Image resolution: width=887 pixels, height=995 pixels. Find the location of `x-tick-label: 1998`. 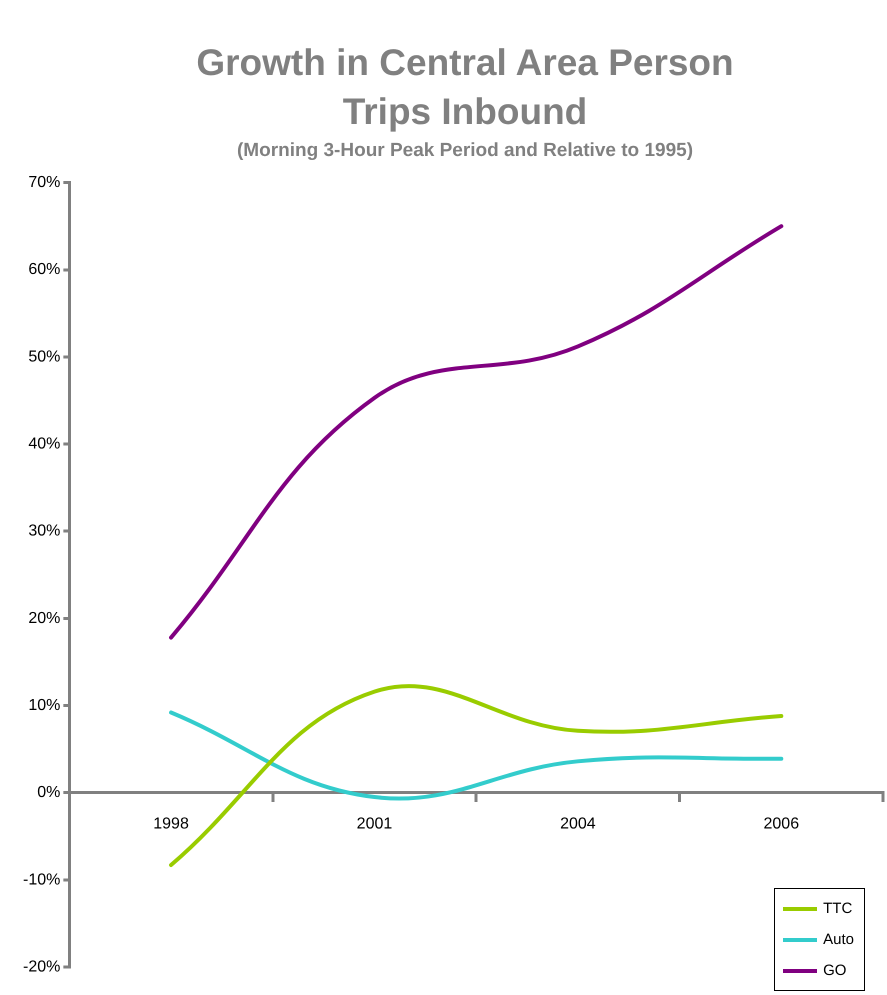

x-tick-label: 1998 is located at coordinates (171, 824).